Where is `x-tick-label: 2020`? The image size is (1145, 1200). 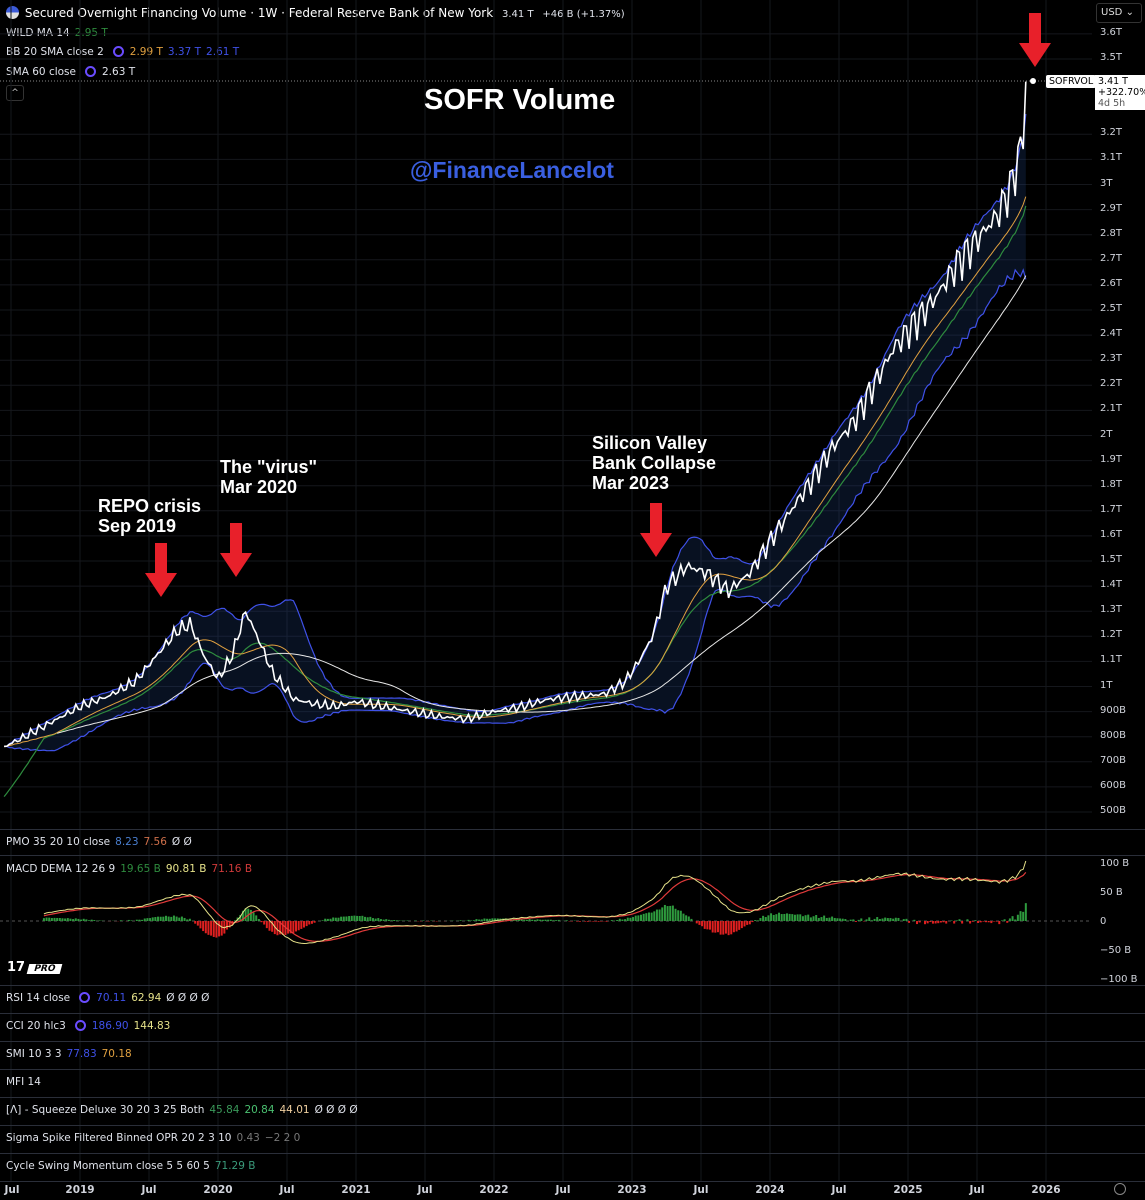 x-tick-label: 2020 is located at coordinates (218, 1190).